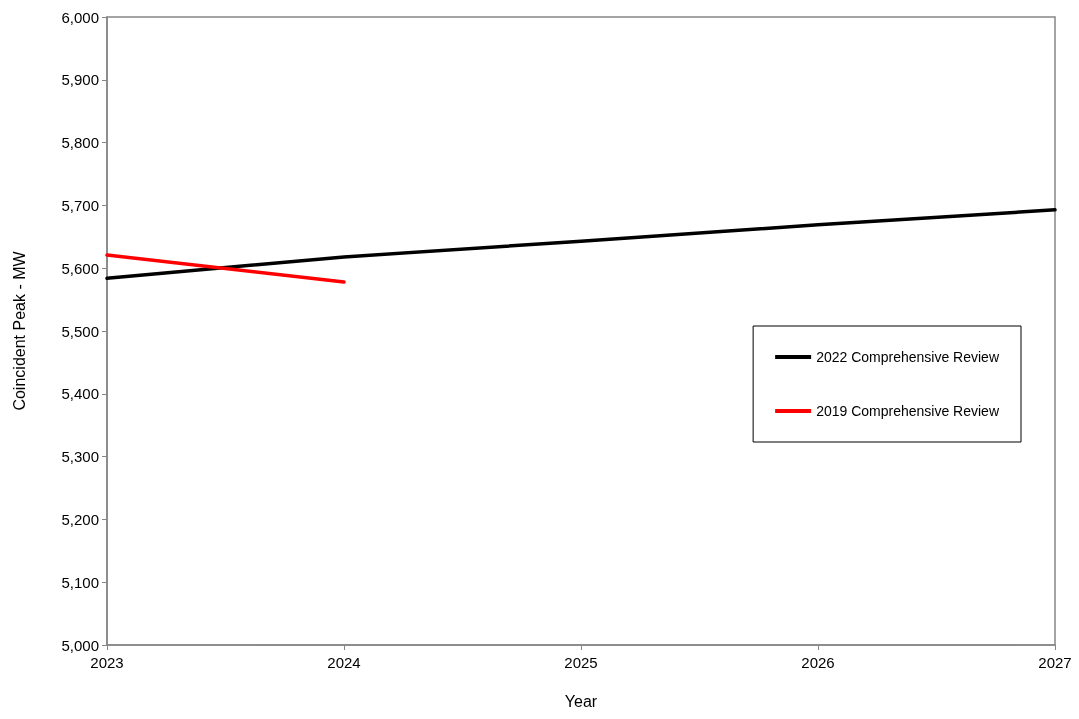 The height and width of the screenshot is (719, 1079). Describe the element at coordinates (908, 357) in the screenshot. I see `legend-label: 2022 Comprehensive Review` at that location.